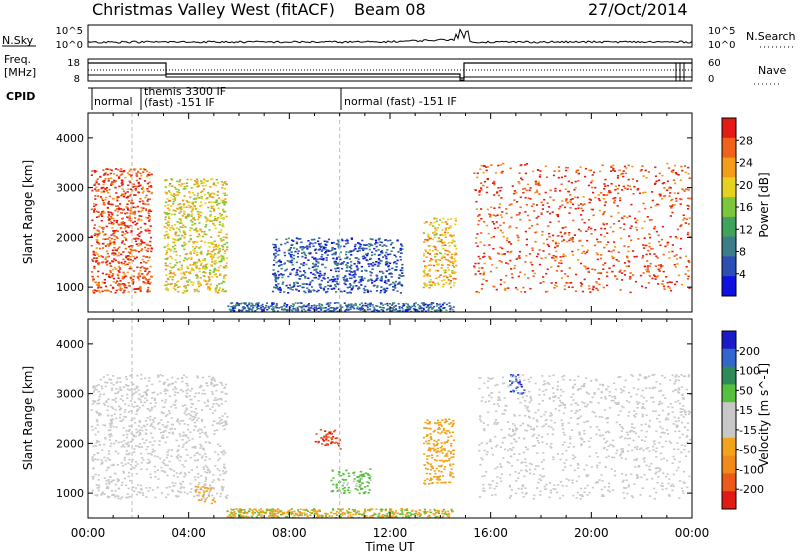 The image size is (800, 554). I want to click on velocity-colorbar-tick-label: -100, so click(751, 469).